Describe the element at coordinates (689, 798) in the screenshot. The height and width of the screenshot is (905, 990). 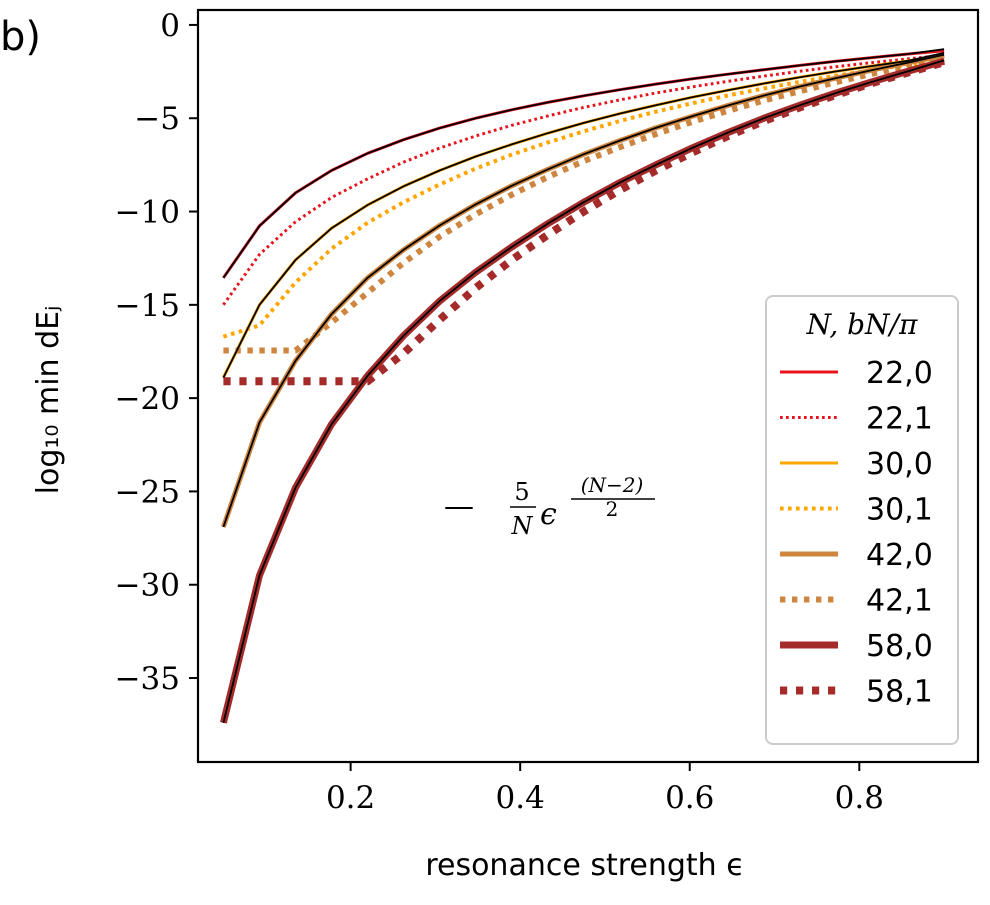
I see `x-tick-label: 0.6` at that location.